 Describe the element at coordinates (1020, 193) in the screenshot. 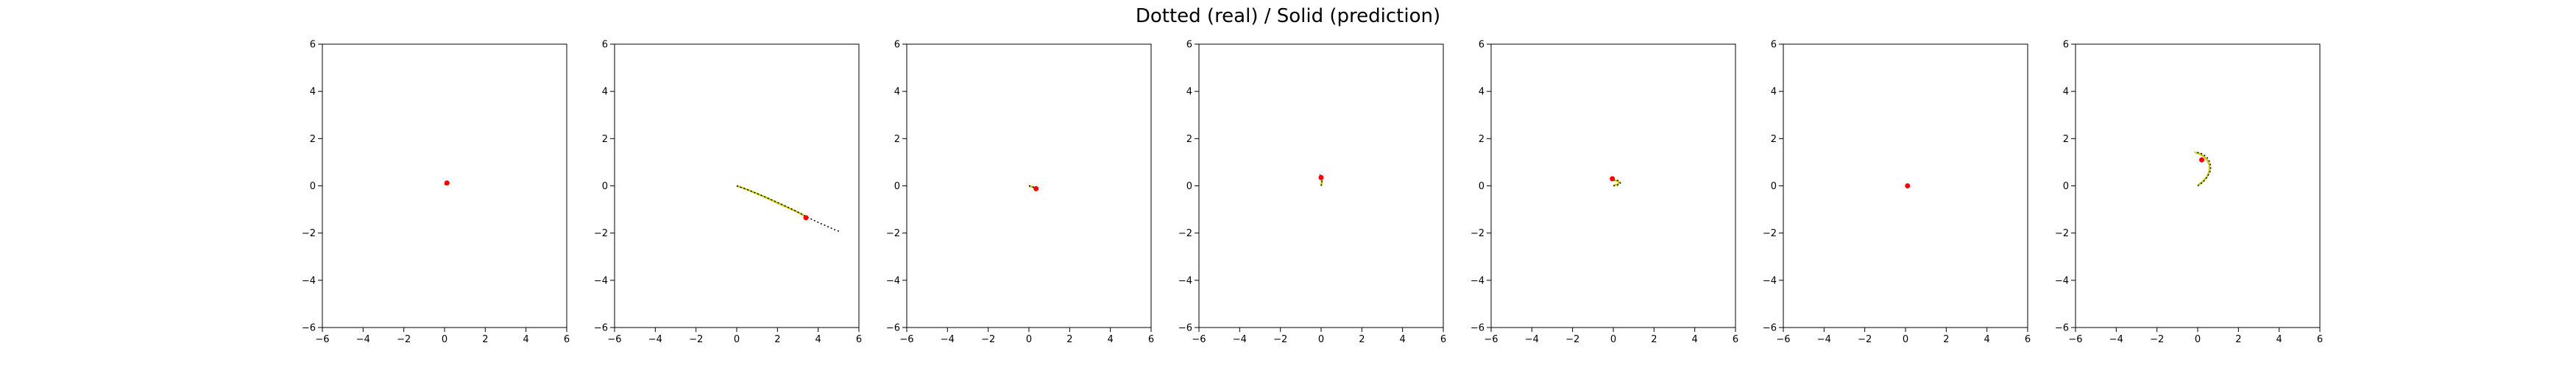

I see `subplot-3: −6 −4 −2 0 2 4 6 −6 −4 −2 0 2 4 6` at that location.